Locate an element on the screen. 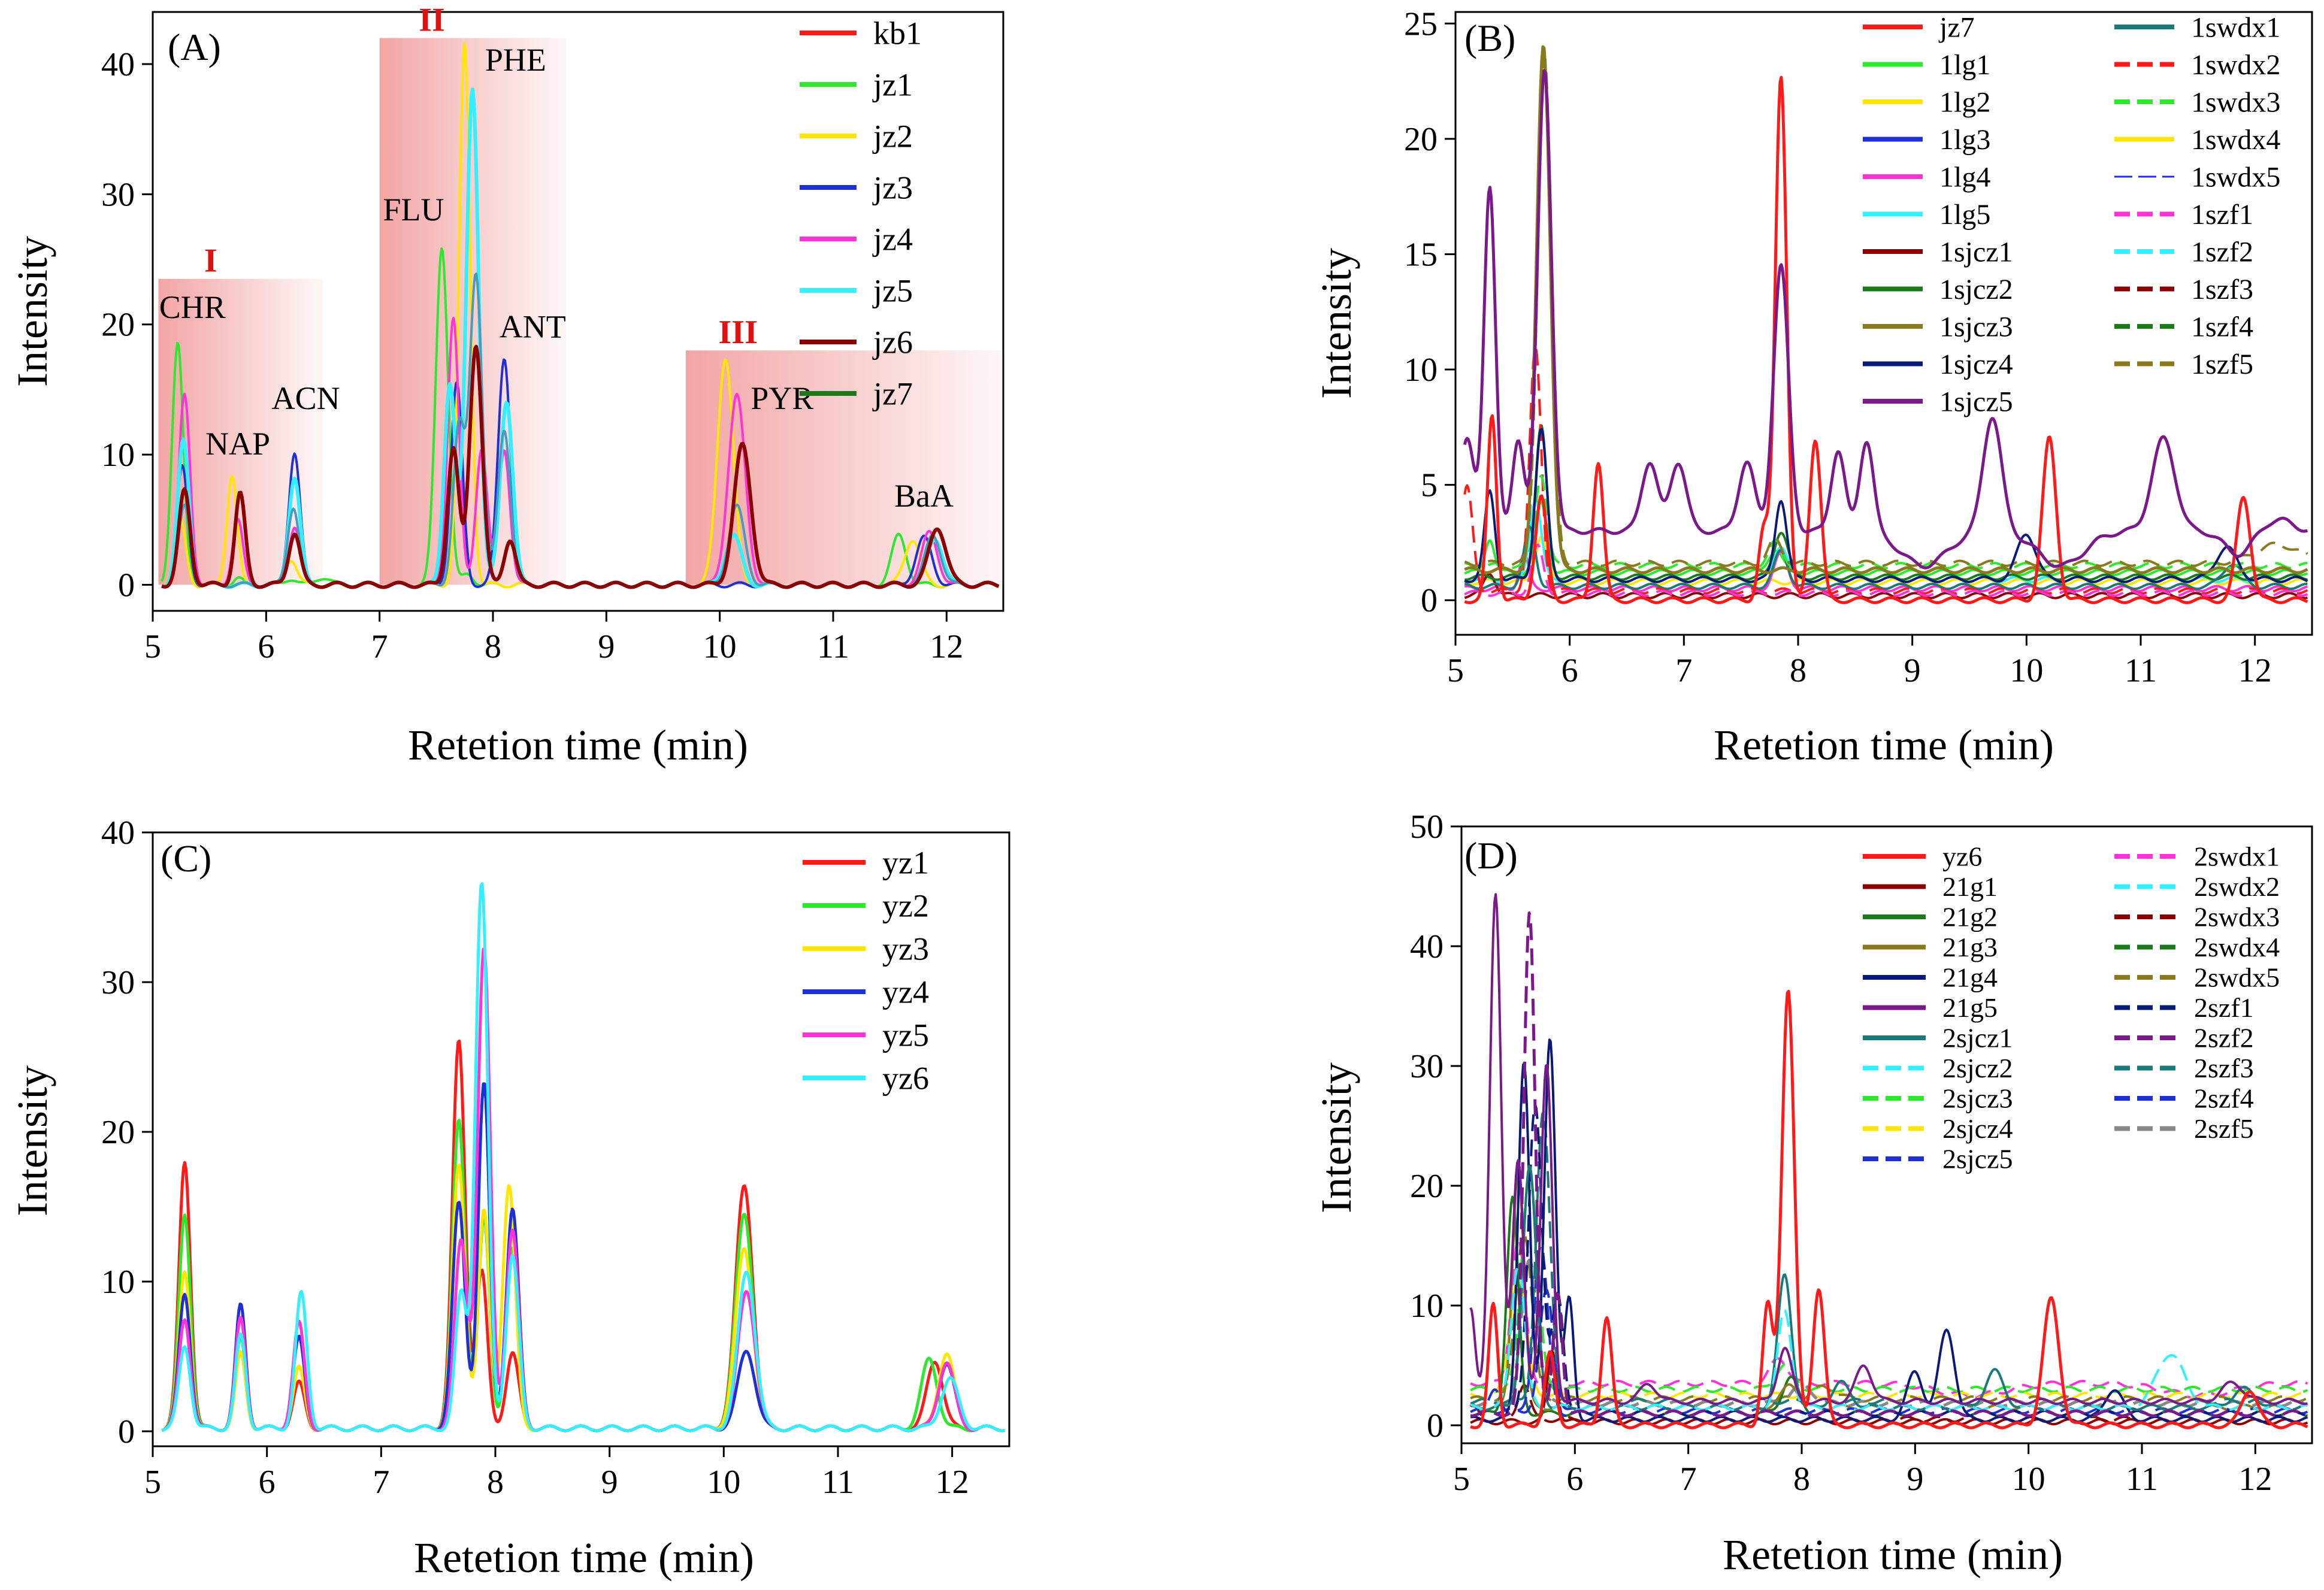 The height and width of the screenshot is (1590, 2324). legend-label-b-1szf3: 1szf3 is located at coordinates (2222, 289).